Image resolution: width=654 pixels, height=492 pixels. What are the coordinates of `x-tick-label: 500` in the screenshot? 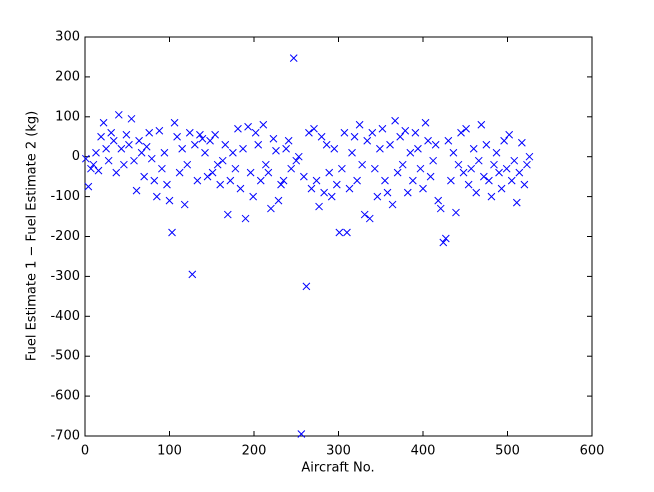 It's located at (507, 451).